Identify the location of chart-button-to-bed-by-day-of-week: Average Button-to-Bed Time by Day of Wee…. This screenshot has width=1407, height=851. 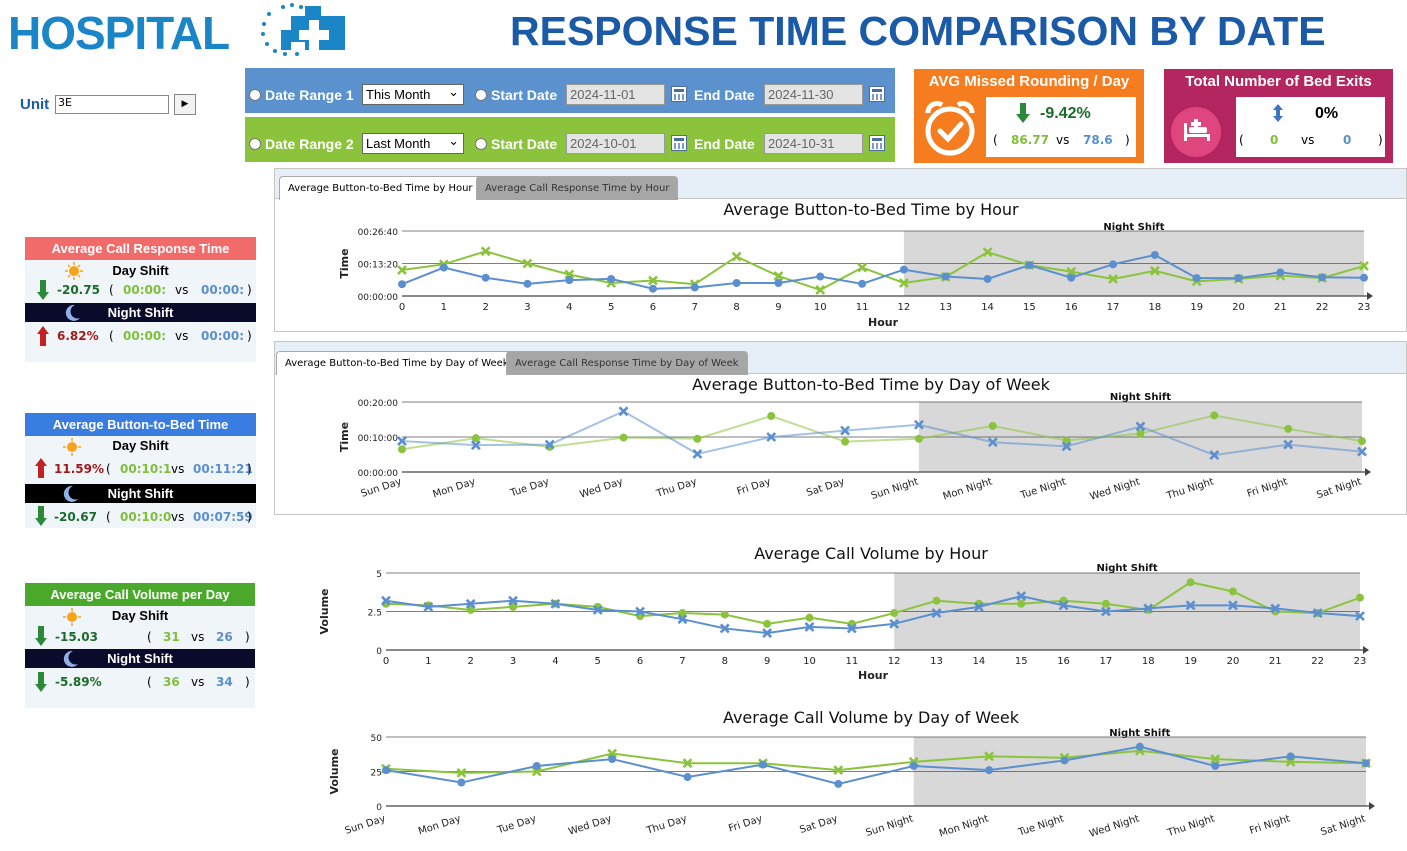
(854, 439).